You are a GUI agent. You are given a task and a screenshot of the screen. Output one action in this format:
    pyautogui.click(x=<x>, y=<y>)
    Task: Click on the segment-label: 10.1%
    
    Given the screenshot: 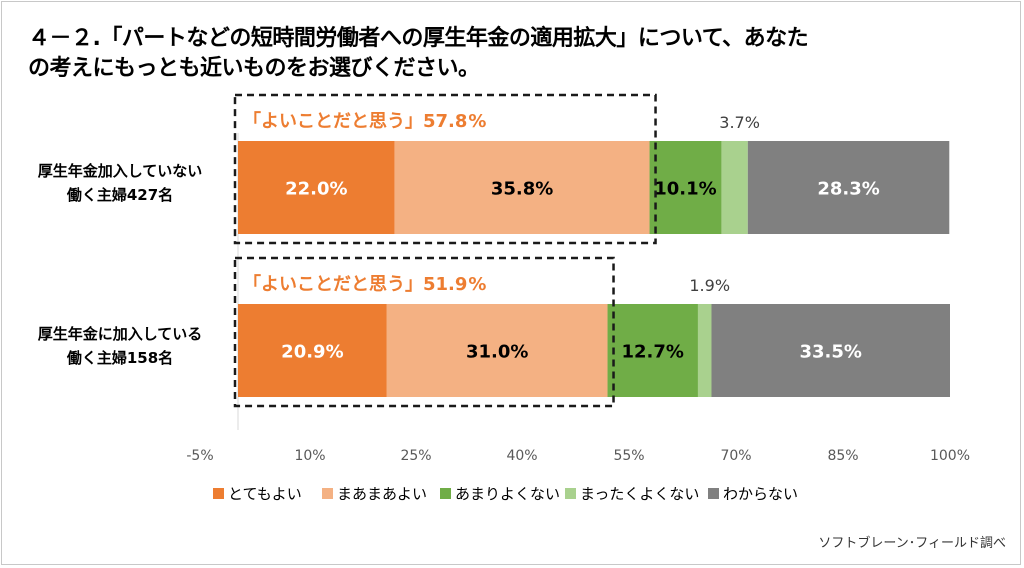 What is the action you would take?
    pyautogui.click(x=685, y=189)
    